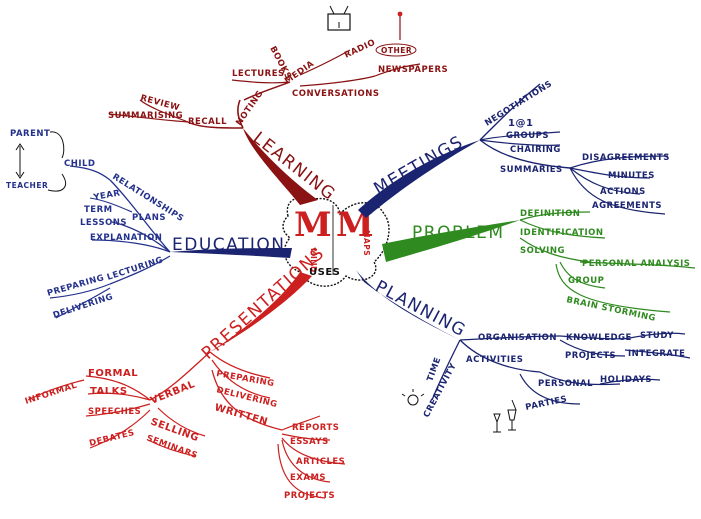 The height and width of the screenshot is (519, 701). What do you see at coordinates (324, 272) in the screenshot?
I see `central-uses-label: USES` at bounding box center [324, 272].